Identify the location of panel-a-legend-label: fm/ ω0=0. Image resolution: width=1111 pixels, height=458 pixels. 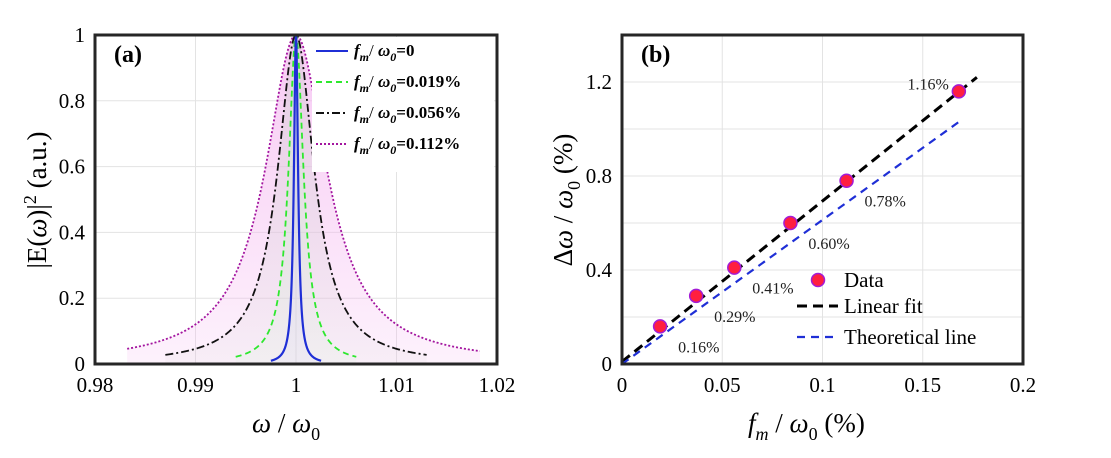
(384, 52).